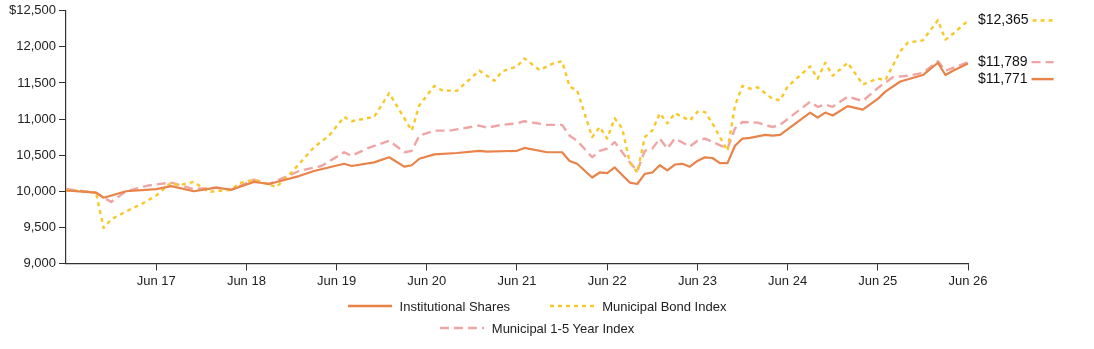 This screenshot has height=349, width=1094. Describe the element at coordinates (1003, 60) in the screenshot. I see `annotation: $11,789` at that location.